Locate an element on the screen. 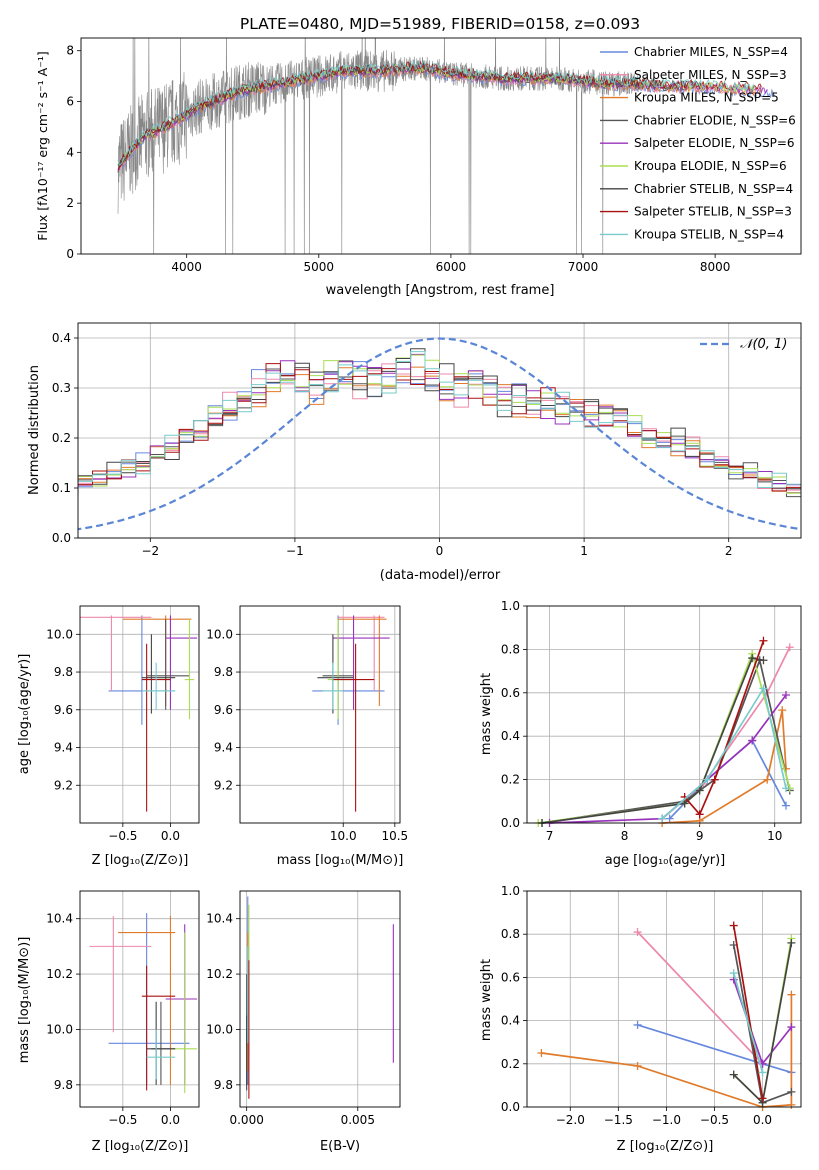 The image size is (819, 1170). residuals-xtick-label: 0 is located at coordinates (440, 551).